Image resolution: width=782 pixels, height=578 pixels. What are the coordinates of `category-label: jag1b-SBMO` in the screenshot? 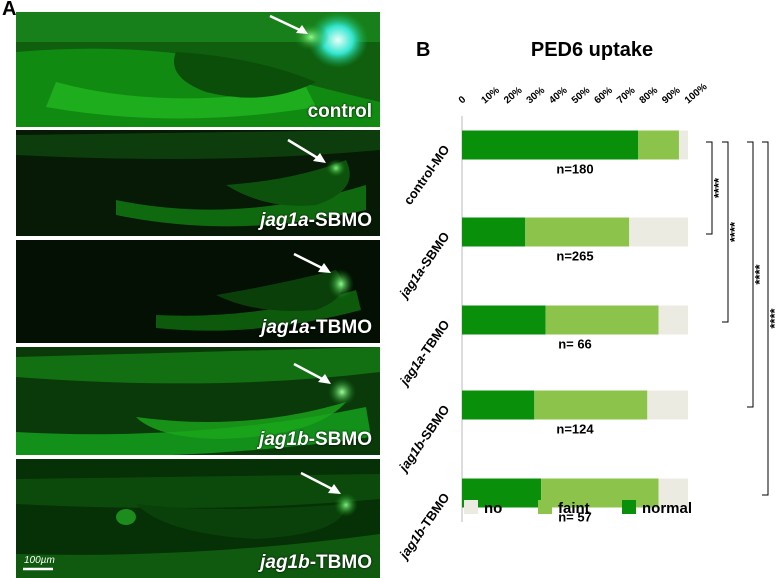 It's located at (424, 439).